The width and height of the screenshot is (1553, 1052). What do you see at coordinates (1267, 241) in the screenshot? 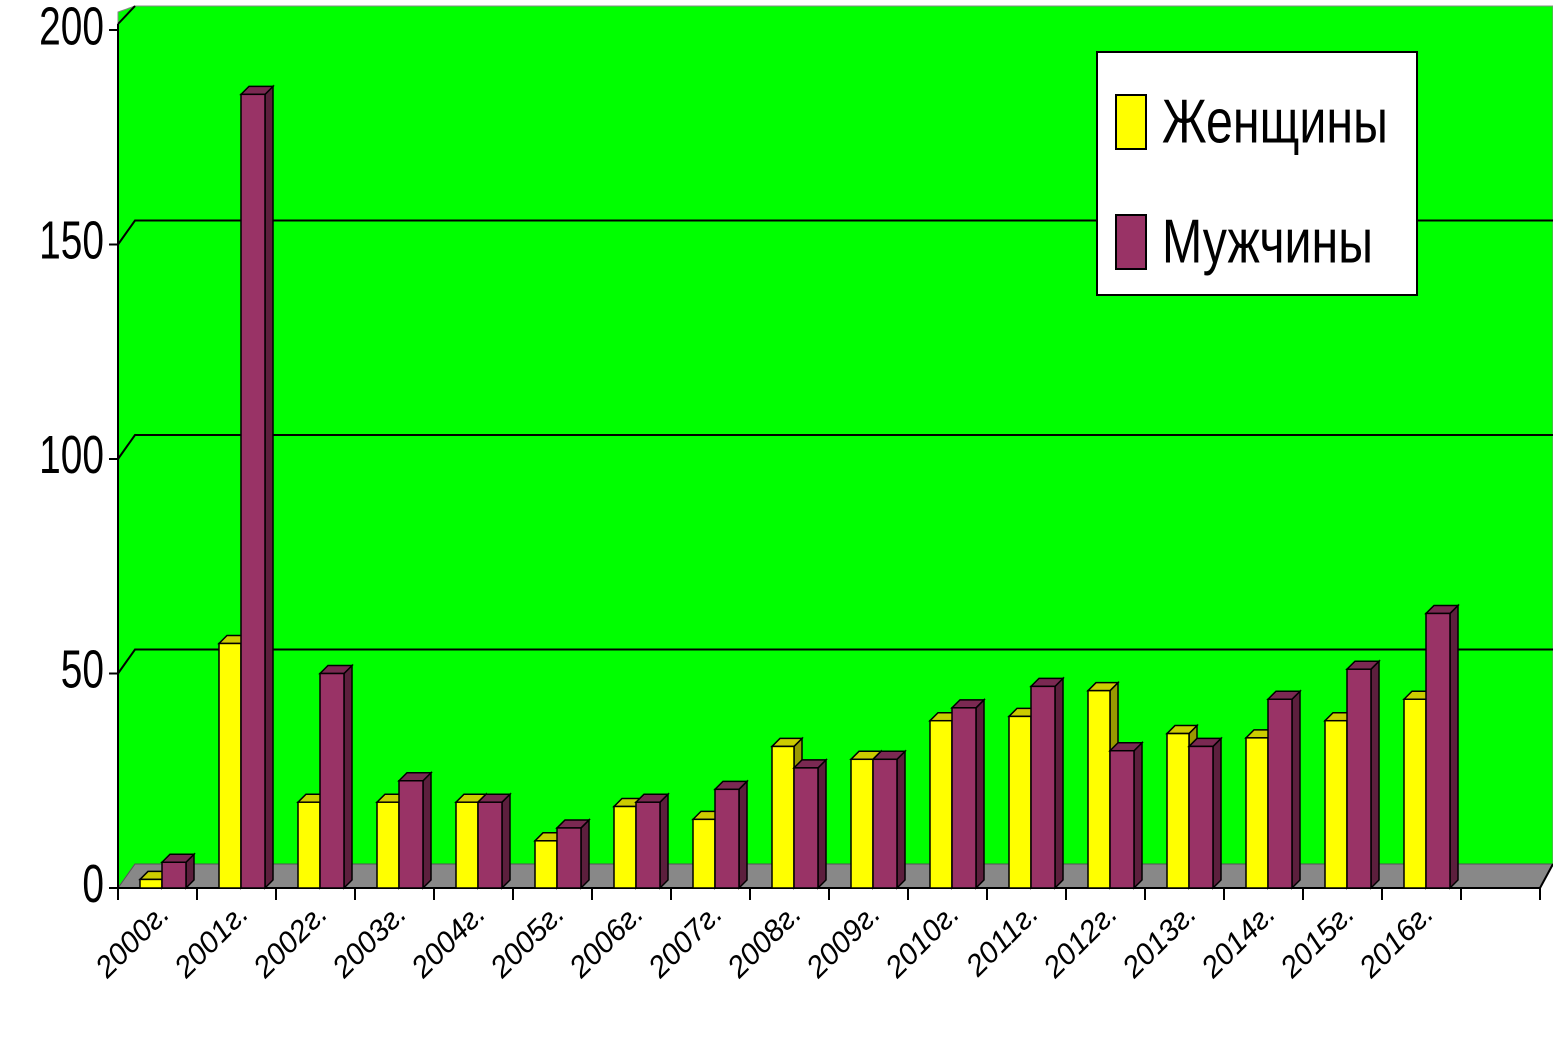
I see `legend-label: Мужчины` at bounding box center [1267, 241].